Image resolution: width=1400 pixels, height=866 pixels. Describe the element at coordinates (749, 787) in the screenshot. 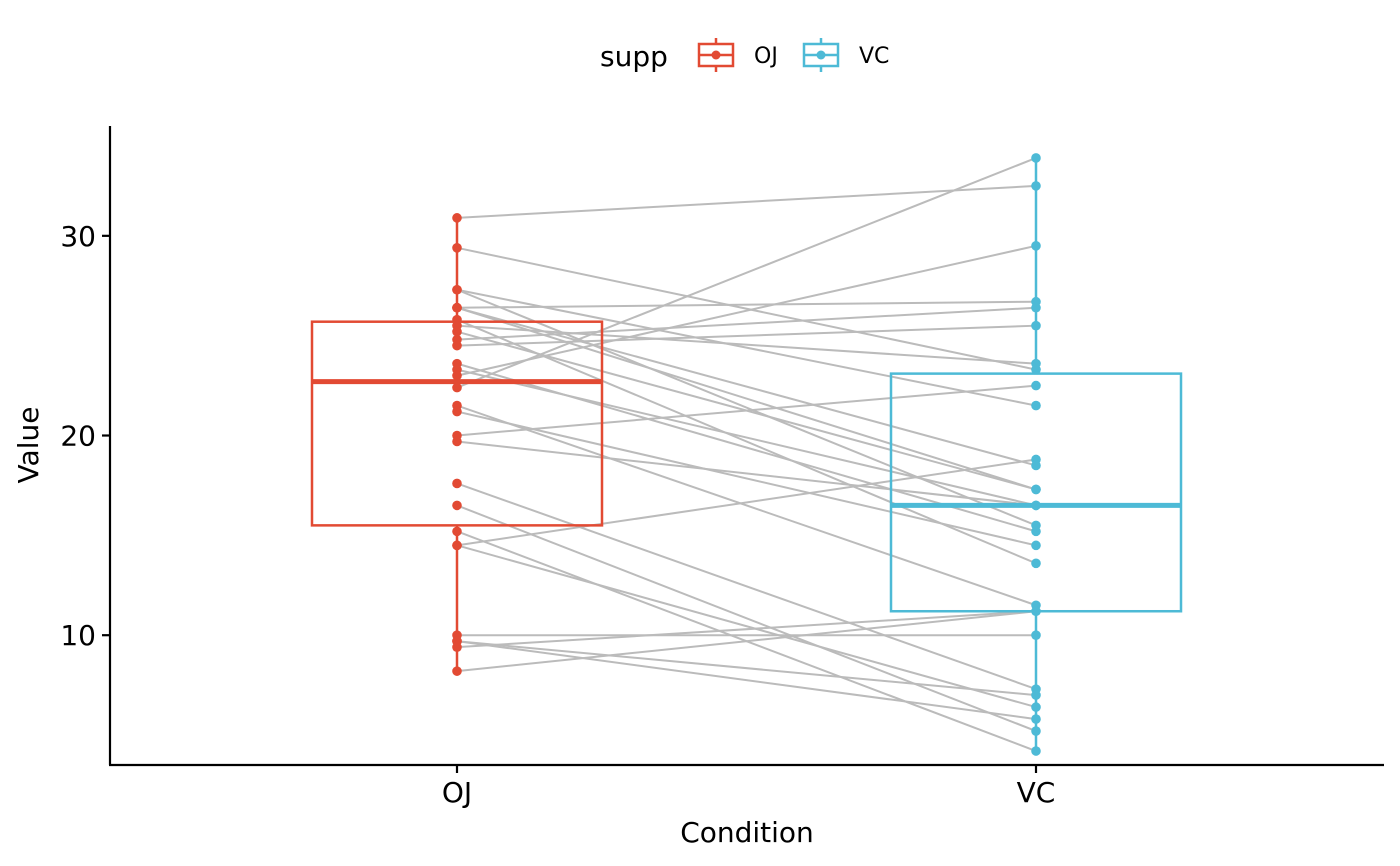

I see `x-ticks: OJ VC` at that location.